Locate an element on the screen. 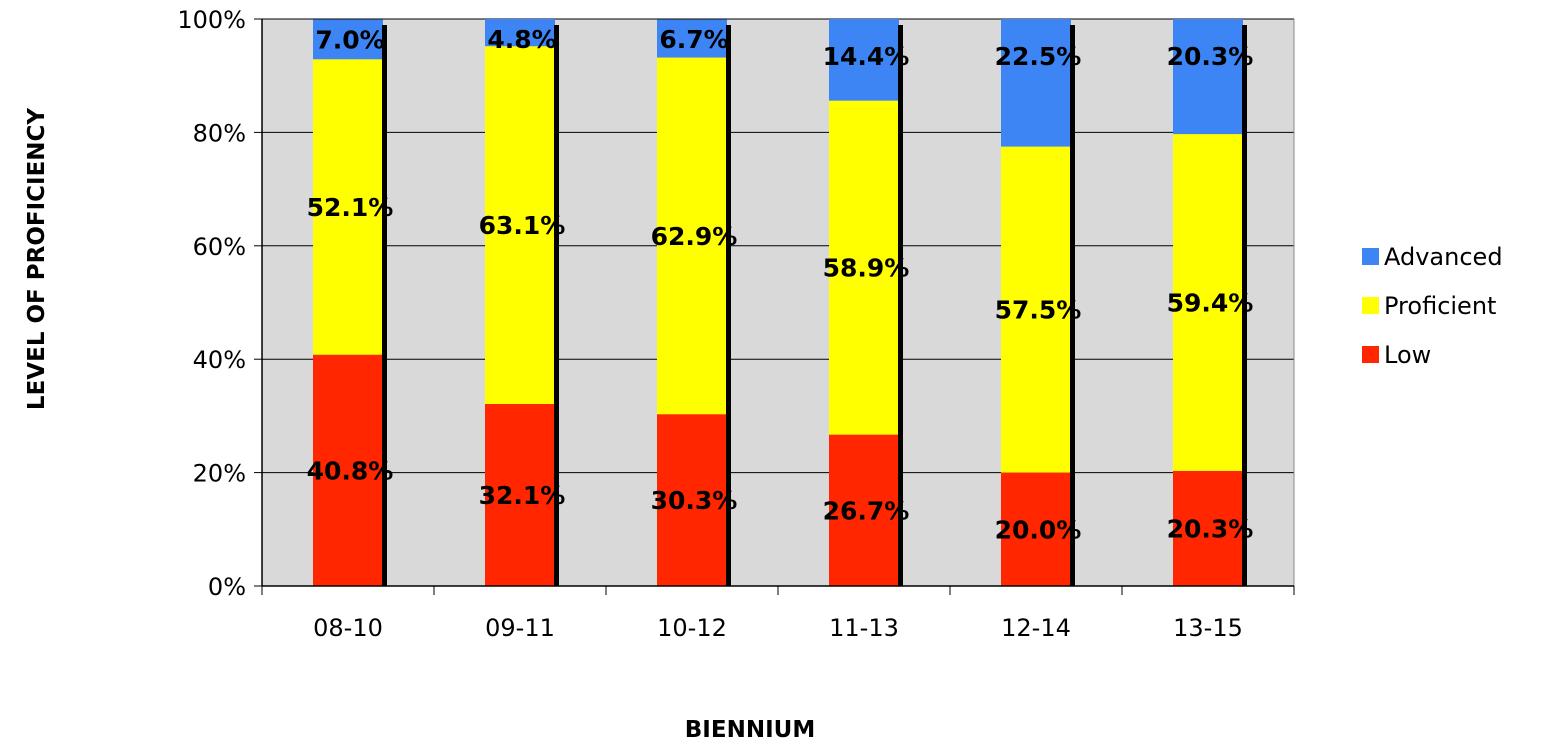  data-label-advanced-11-13: 14.4% is located at coordinates (866, 56).